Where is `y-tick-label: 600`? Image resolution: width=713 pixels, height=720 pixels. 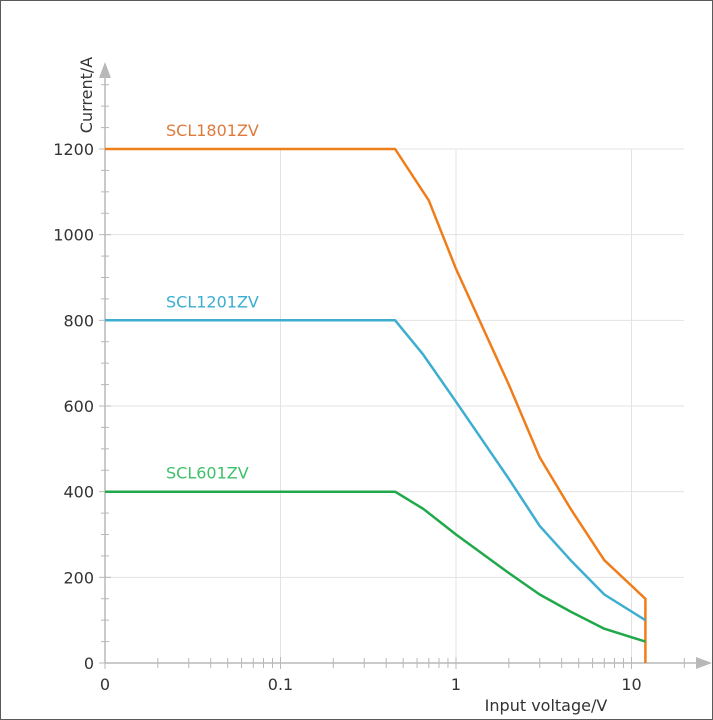 y-tick-label: 600 is located at coordinates (78, 406).